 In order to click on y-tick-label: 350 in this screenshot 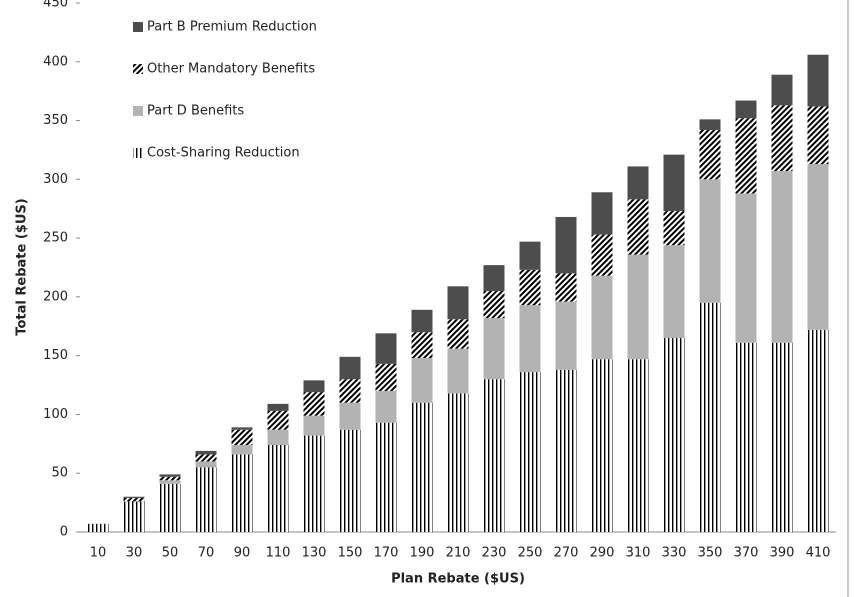, I will do `click(55, 120)`.